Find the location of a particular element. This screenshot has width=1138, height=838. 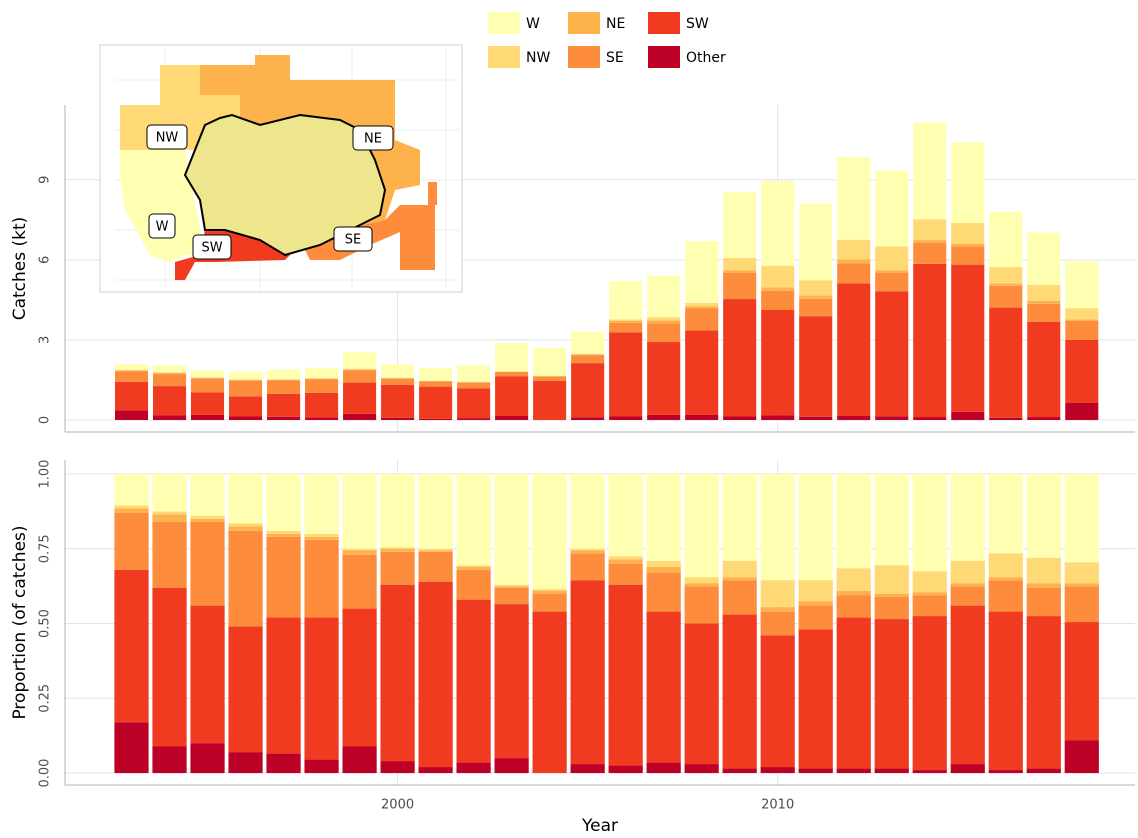

map-label-box is located at coordinates (167, 137).